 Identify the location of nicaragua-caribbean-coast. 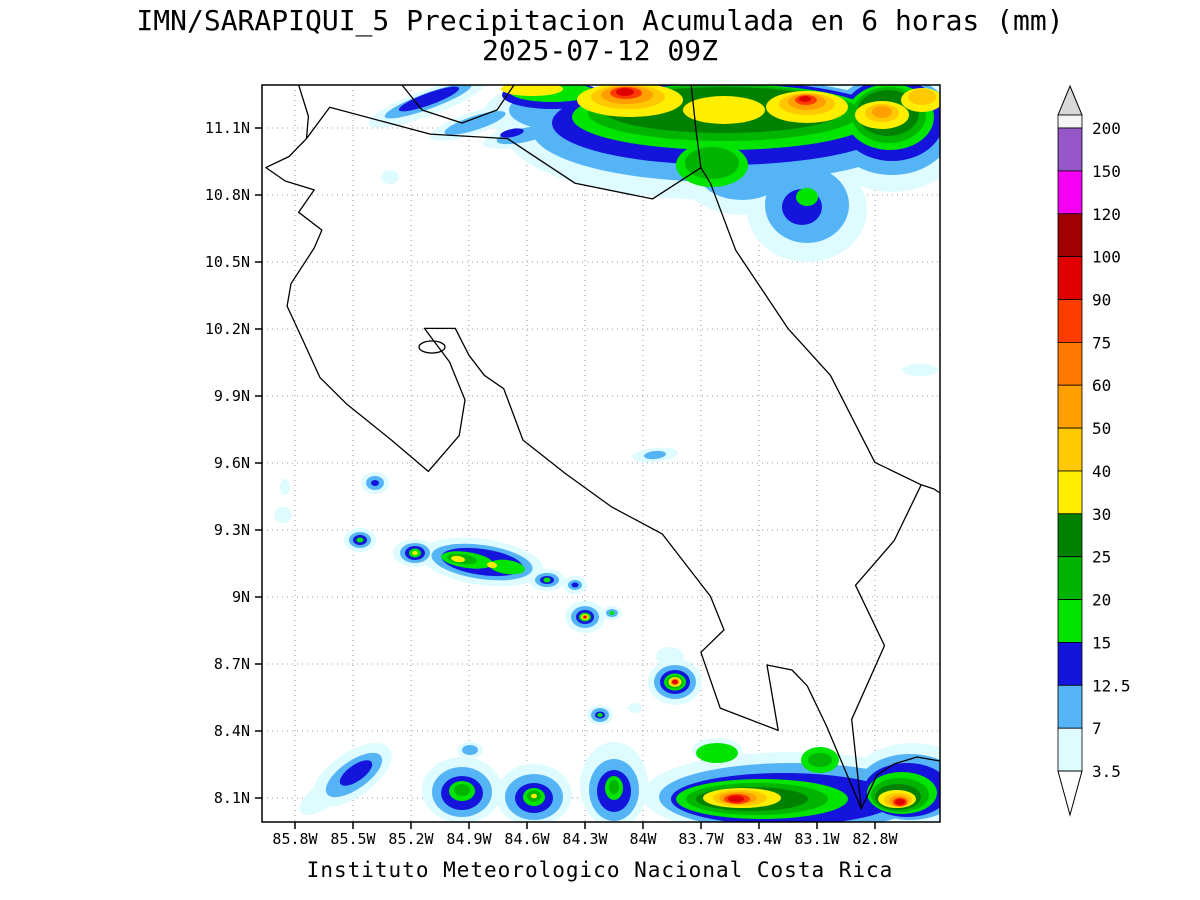
(696, 126).